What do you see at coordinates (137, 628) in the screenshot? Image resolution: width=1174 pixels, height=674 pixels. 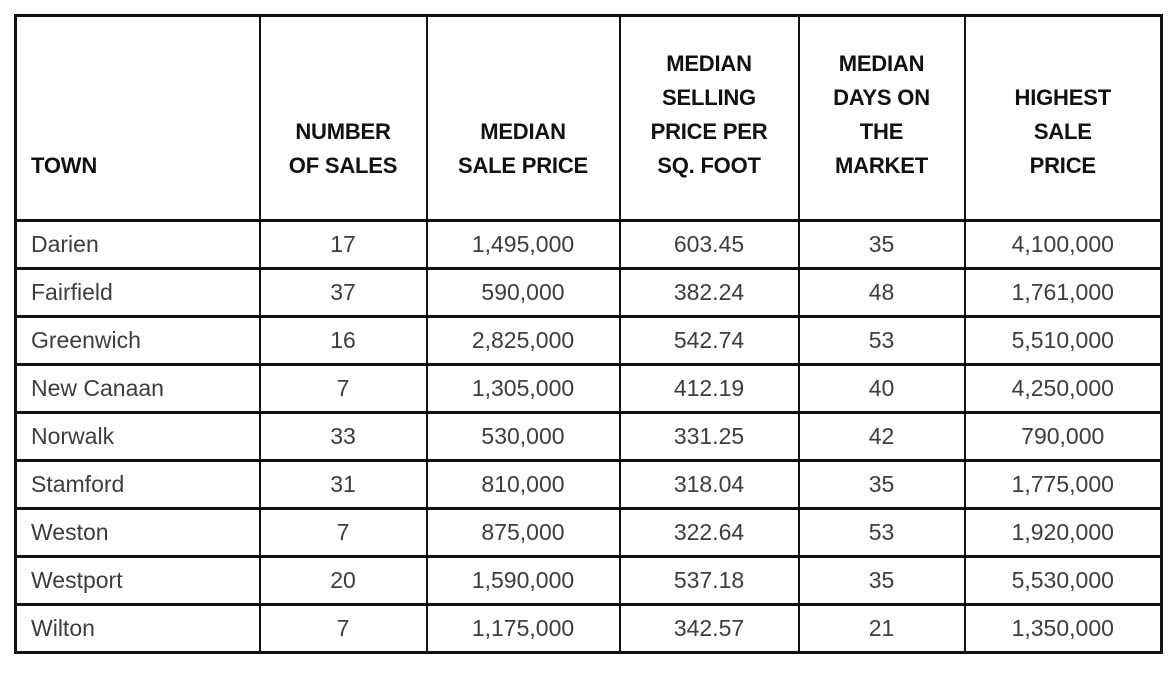 I see `town-cell: Wilton` at bounding box center [137, 628].